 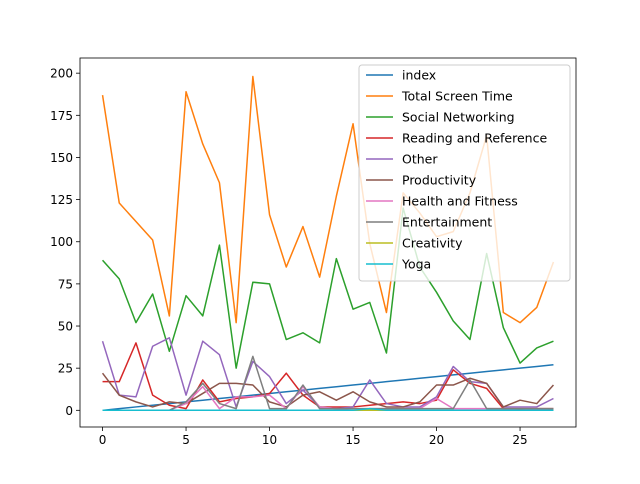 What do you see at coordinates (65, 284) in the screenshot?
I see `y-tick-label: 75` at bounding box center [65, 284].